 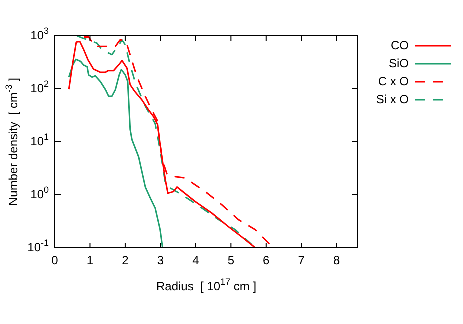 What do you see at coordinates (231, 260) in the screenshot?
I see `x-tick-label: 5` at bounding box center [231, 260].